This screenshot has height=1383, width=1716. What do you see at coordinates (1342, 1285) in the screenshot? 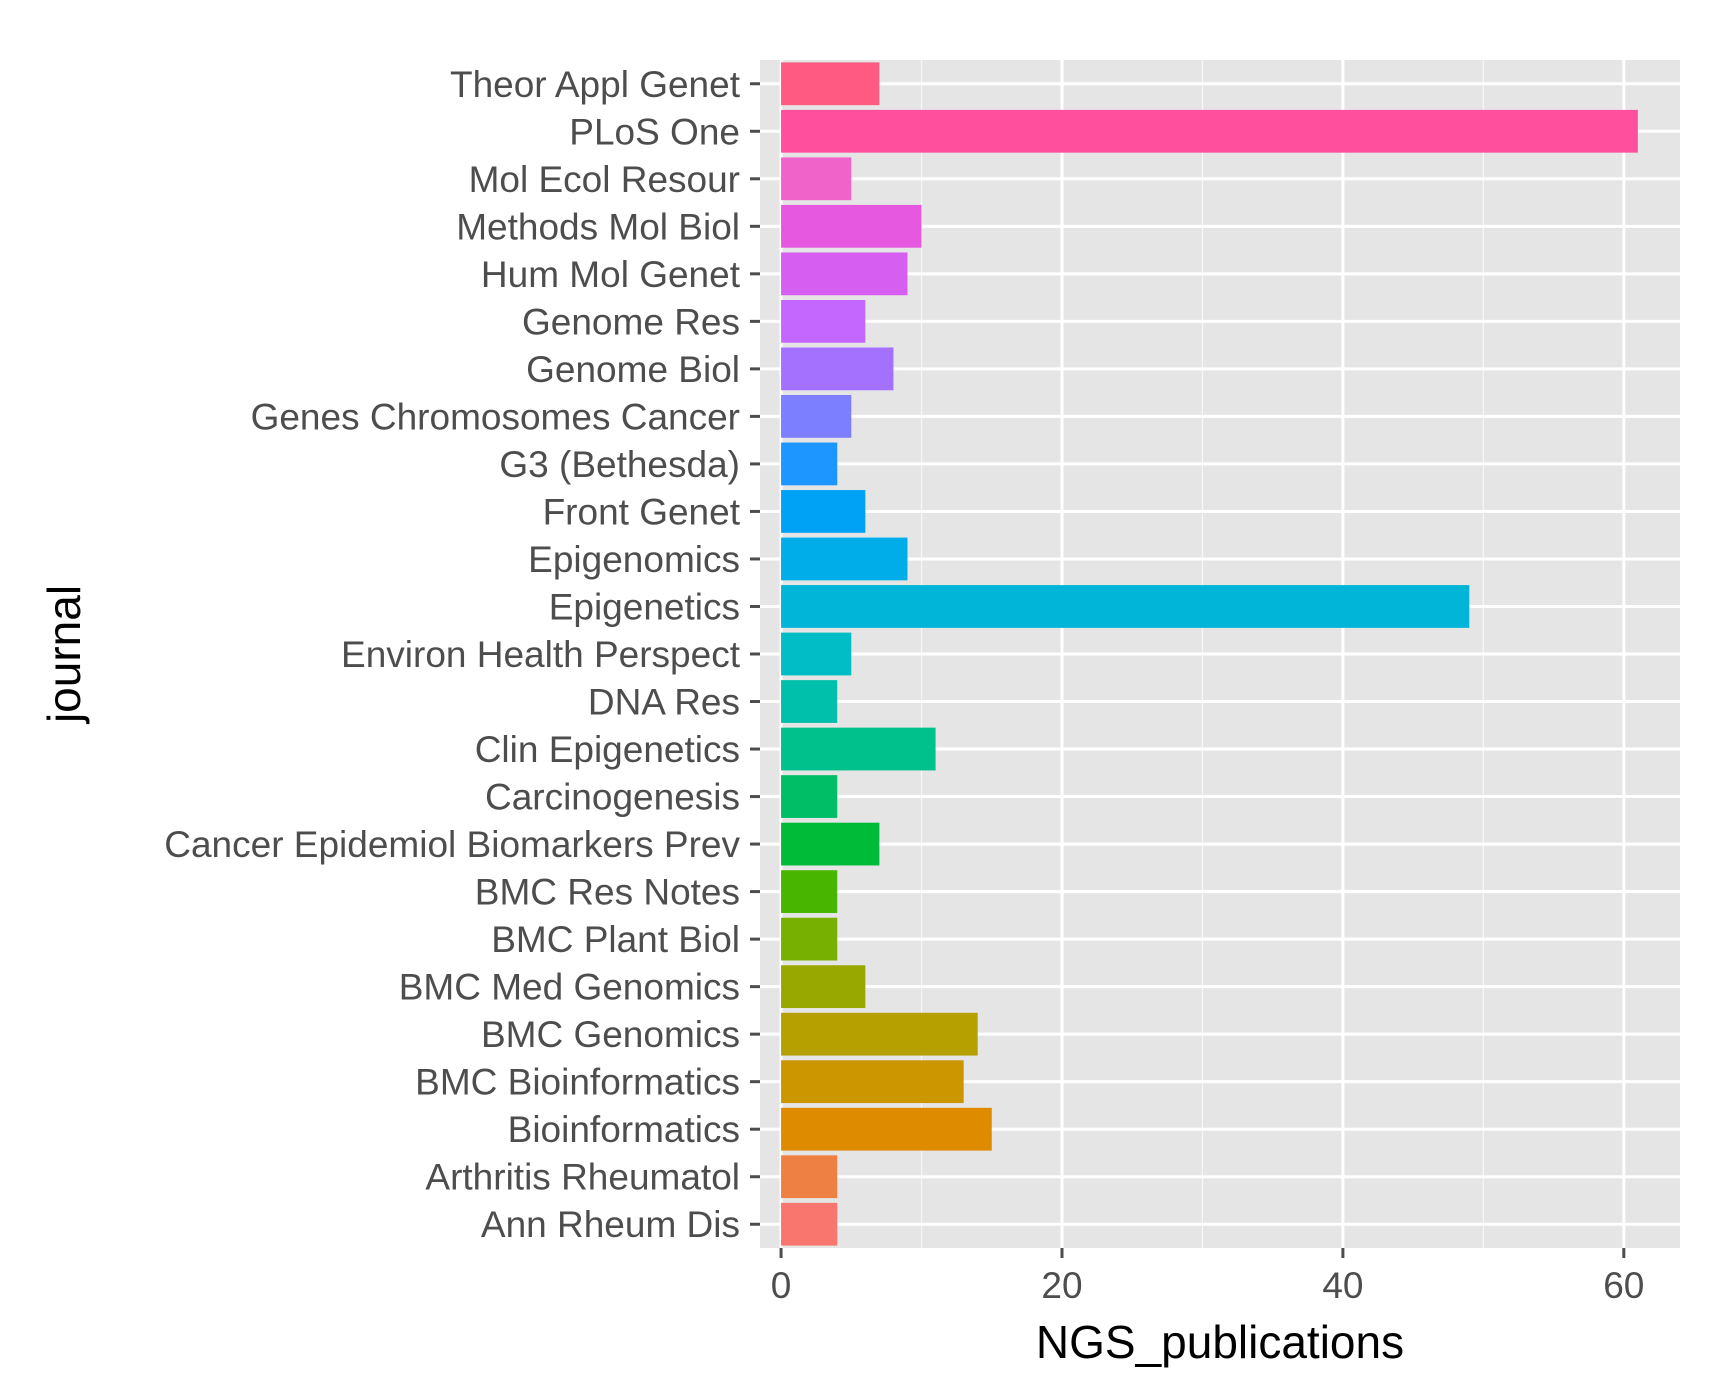
I see `x-tick-label: 40` at bounding box center [1342, 1285].